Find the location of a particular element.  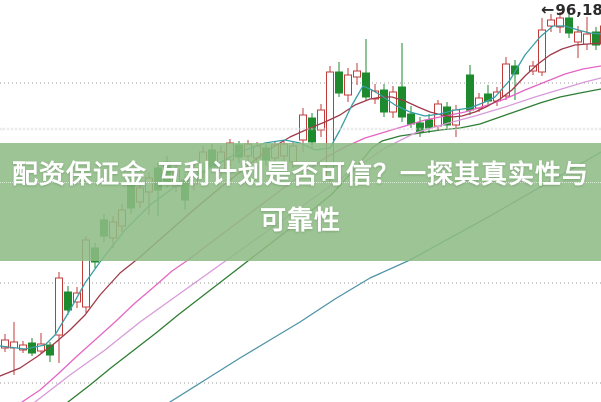

price-callout: ← 96,18 is located at coordinates (571, 10).